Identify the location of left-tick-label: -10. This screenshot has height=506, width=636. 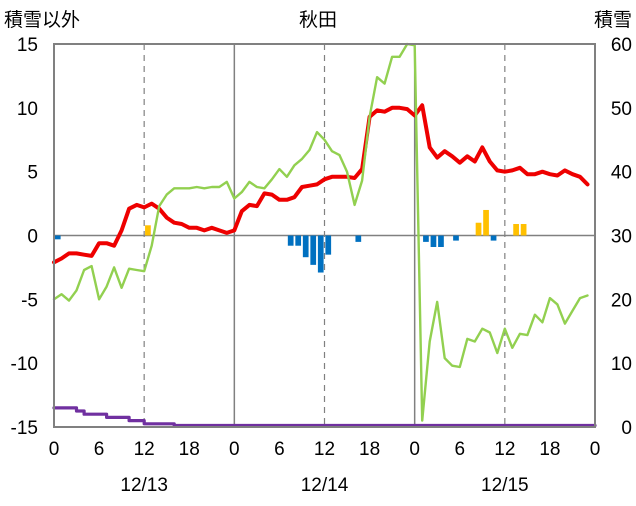
(24, 364).